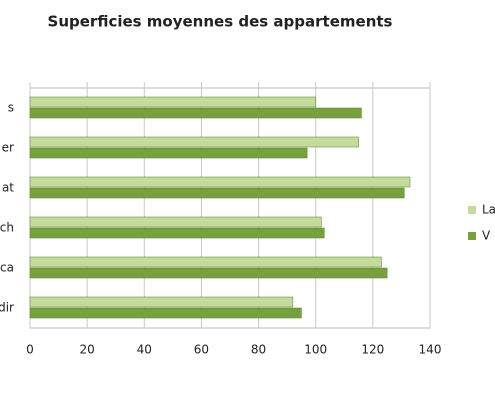  I want to click on x-tick-label: 100, so click(315, 350).